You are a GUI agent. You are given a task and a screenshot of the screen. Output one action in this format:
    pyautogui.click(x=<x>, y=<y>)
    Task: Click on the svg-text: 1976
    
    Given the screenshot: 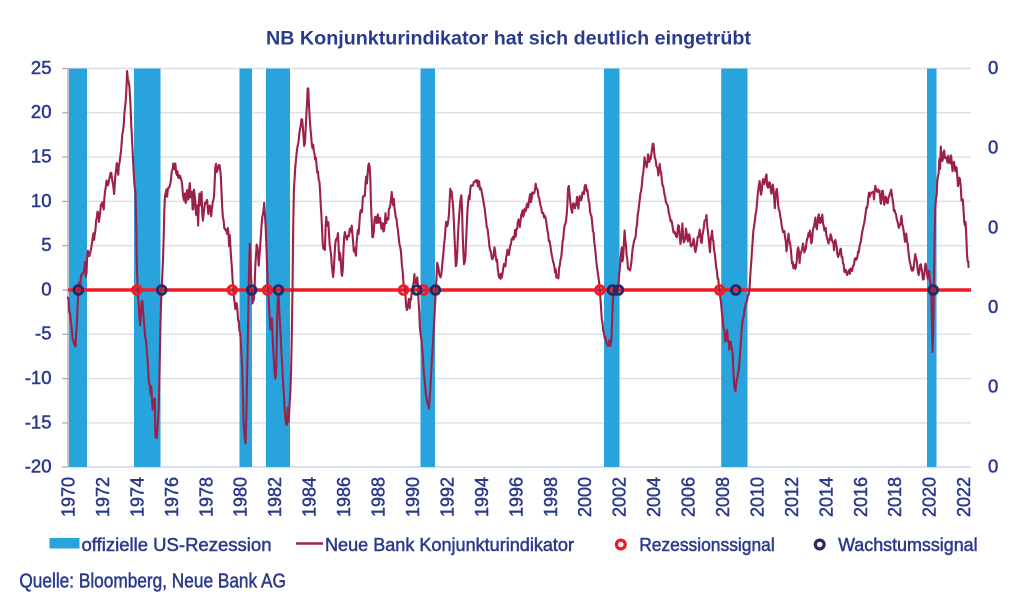 What is the action you would take?
    pyautogui.click(x=172, y=497)
    